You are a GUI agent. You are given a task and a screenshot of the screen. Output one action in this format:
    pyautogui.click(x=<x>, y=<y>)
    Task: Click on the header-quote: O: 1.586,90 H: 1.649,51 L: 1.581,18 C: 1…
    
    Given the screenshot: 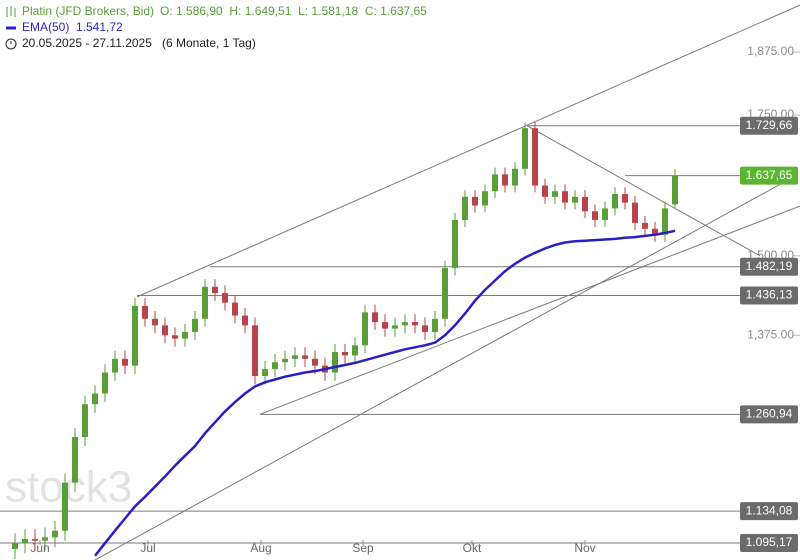 What is the action you would take?
    pyautogui.click(x=293, y=11)
    